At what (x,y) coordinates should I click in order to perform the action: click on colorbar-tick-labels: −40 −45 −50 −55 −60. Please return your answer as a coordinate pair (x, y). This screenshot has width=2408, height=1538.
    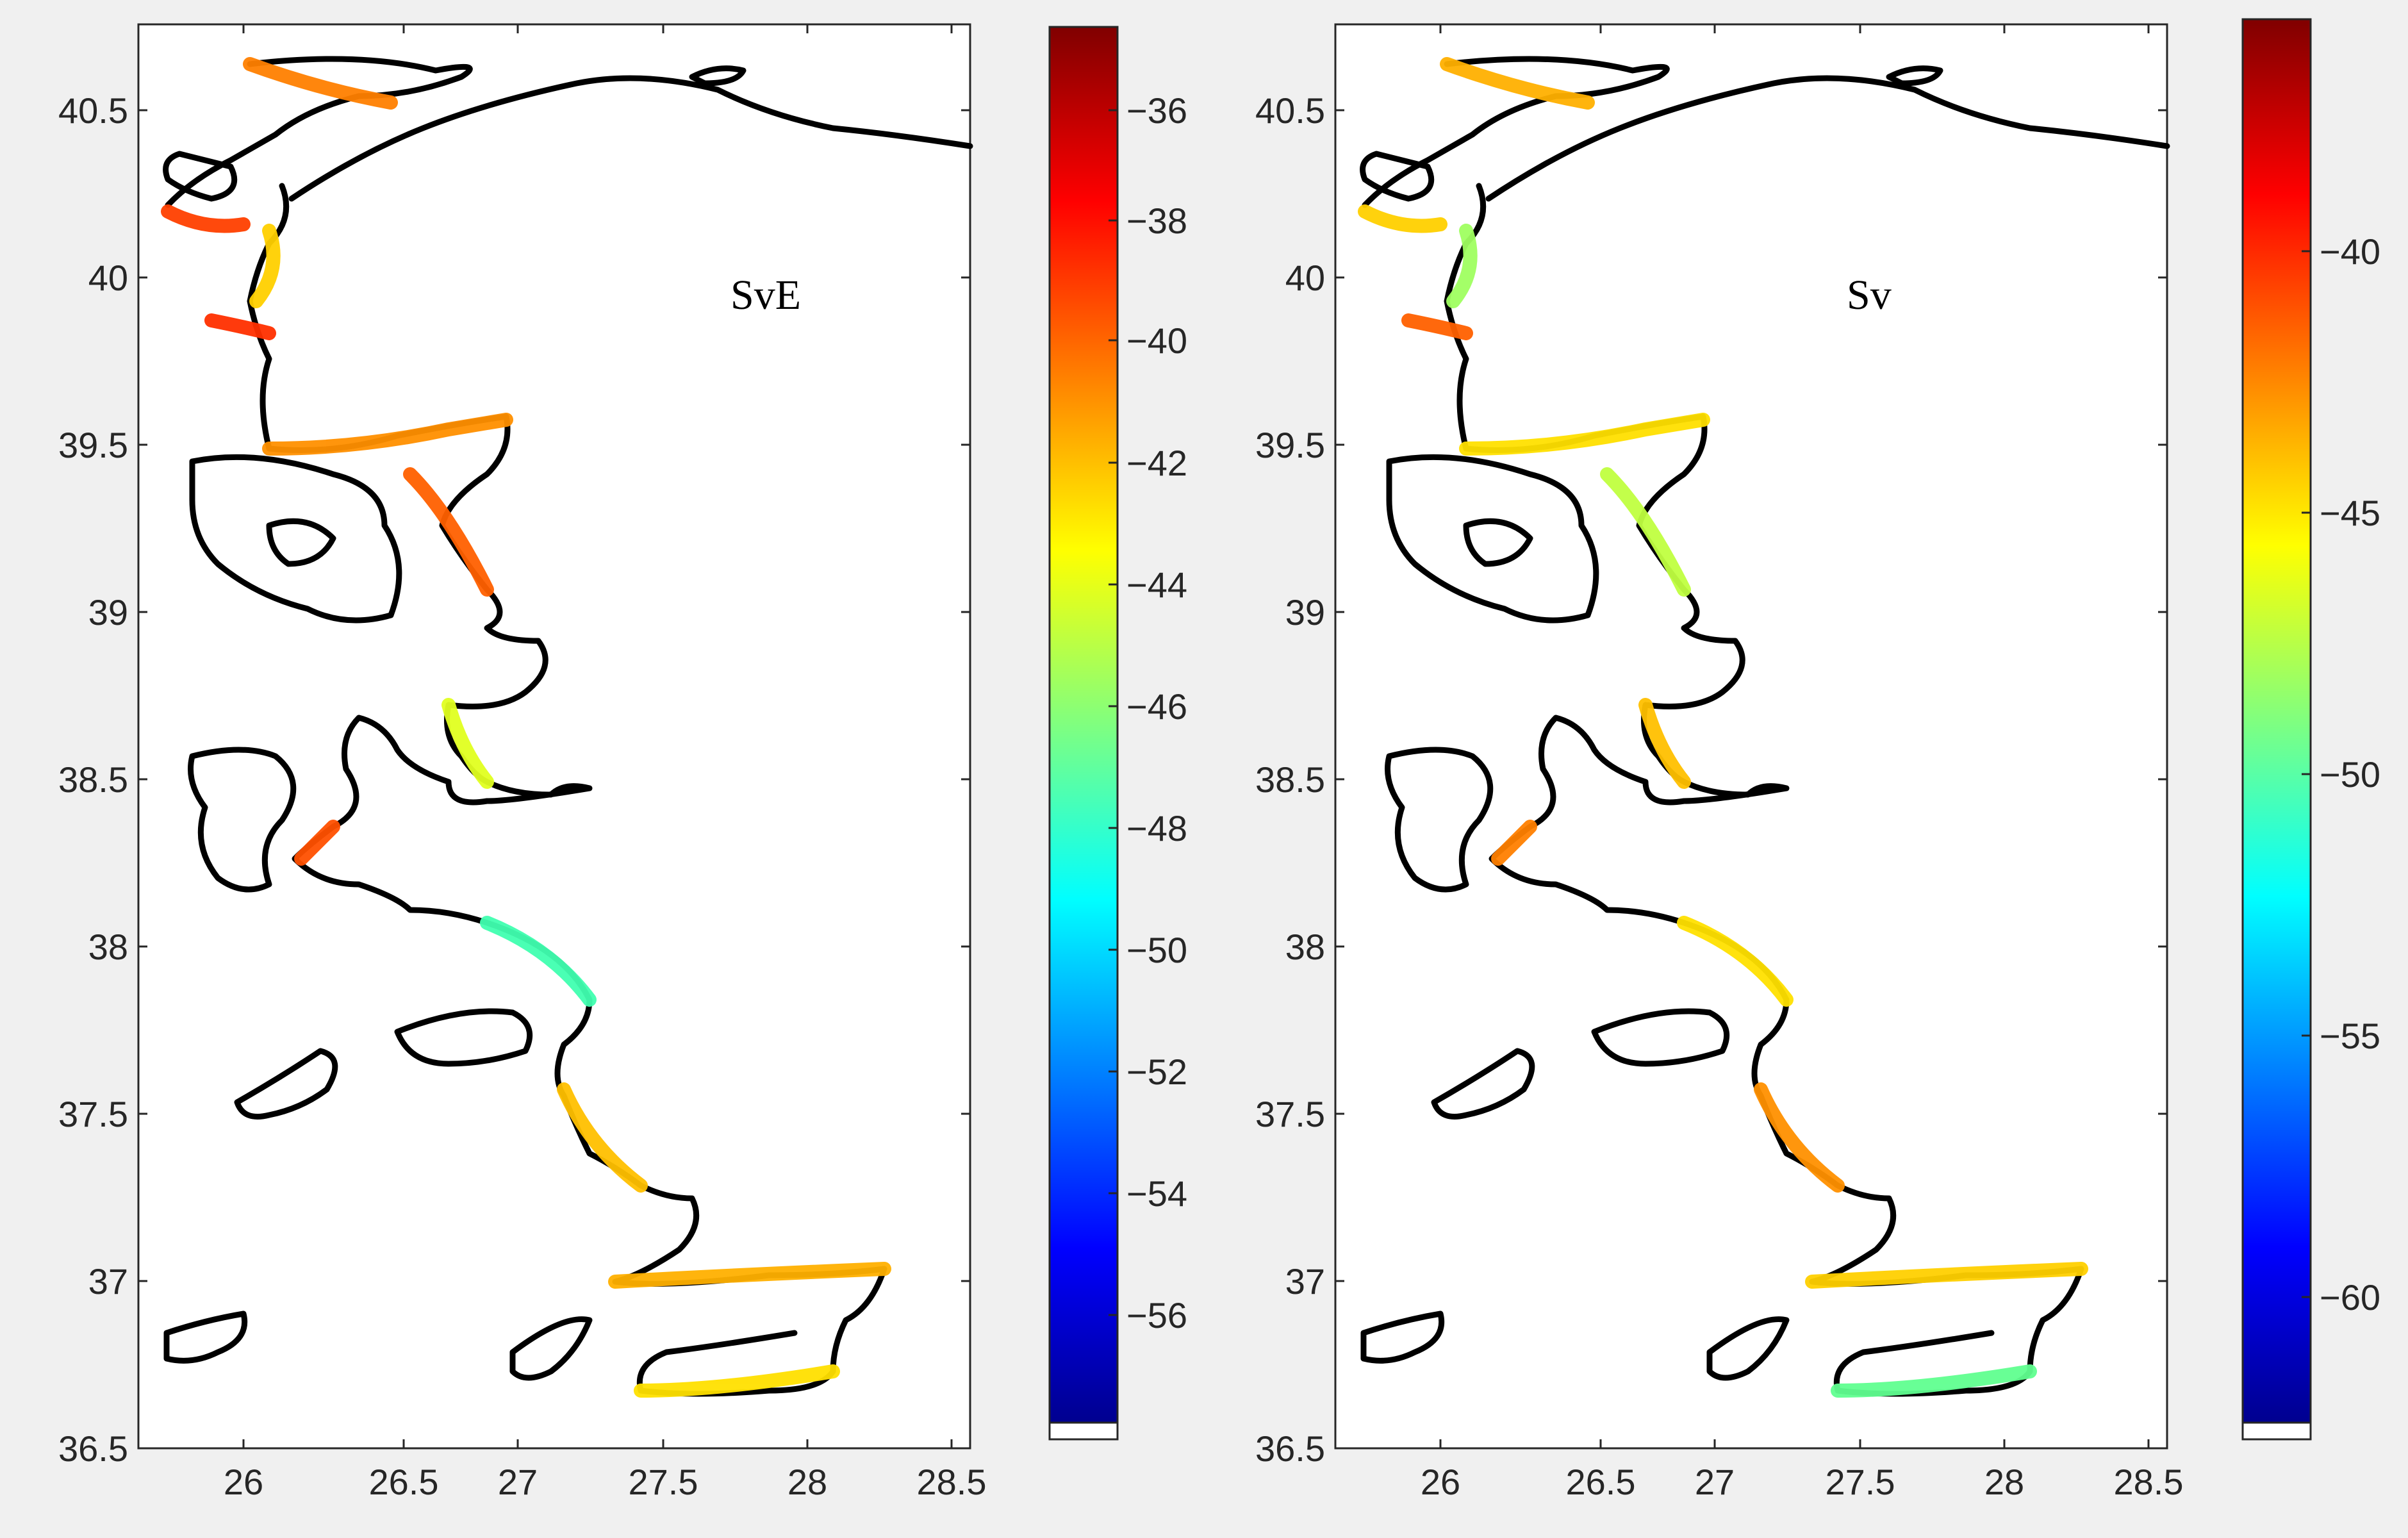
    Looking at the image, I should click on (2310, 836).